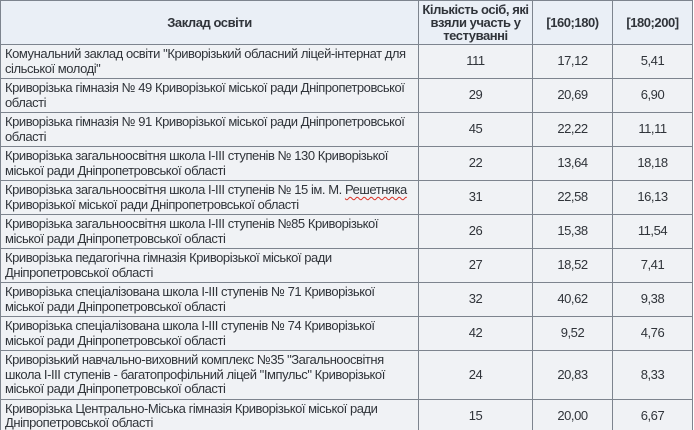  I want to click on range-180-200-cell: 16,13, so click(652, 197).